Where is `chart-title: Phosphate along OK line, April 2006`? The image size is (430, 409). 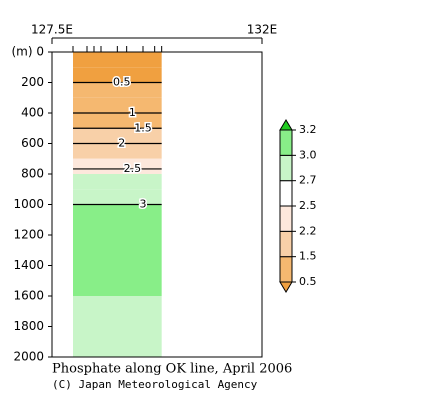 chart-title: Phosphate along OK line, April 2006 is located at coordinates (172, 369).